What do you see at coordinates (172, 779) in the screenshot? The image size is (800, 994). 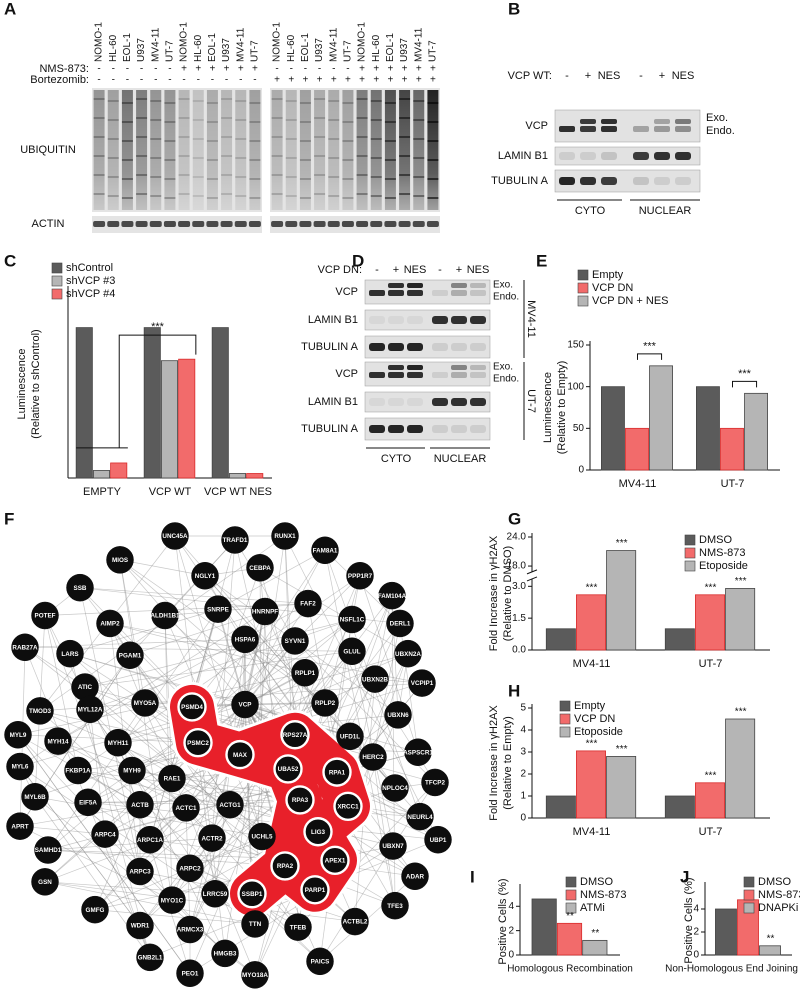 I see `node-label: RAE1` at bounding box center [172, 779].